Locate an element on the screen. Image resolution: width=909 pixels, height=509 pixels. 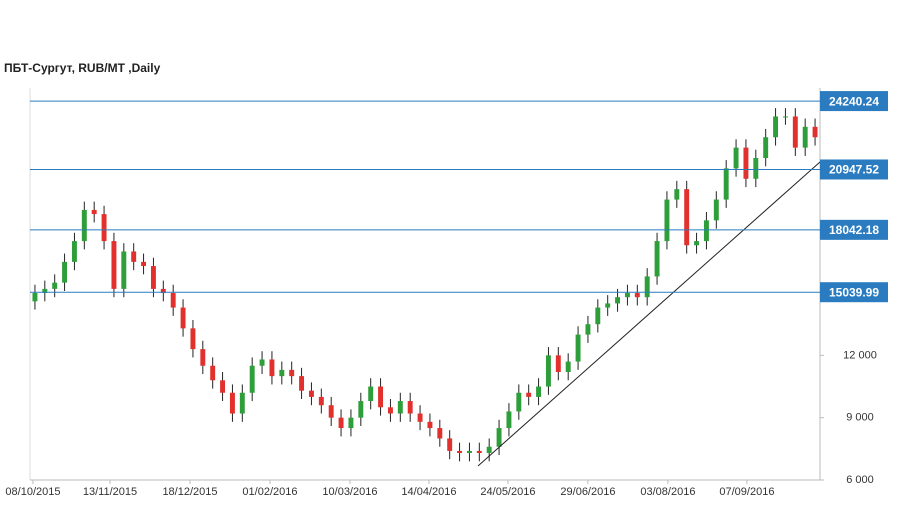
level-label: 24240.24 is located at coordinates (854, 101).